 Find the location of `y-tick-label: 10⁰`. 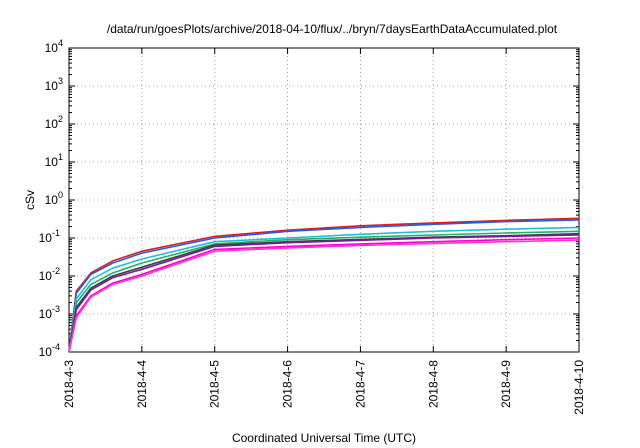

y-tick-label: 10⁰ is located at coordinates (54, 198).